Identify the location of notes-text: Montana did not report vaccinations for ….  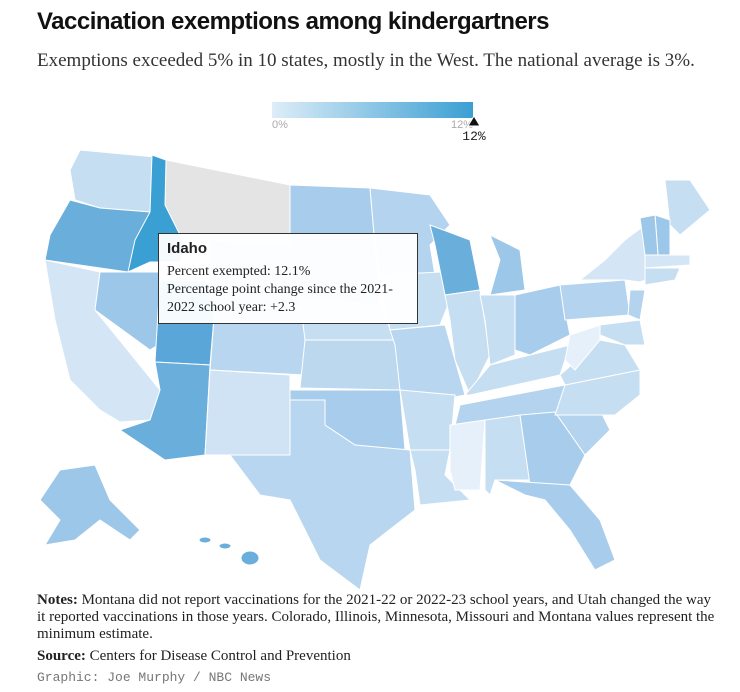
(376, 617).